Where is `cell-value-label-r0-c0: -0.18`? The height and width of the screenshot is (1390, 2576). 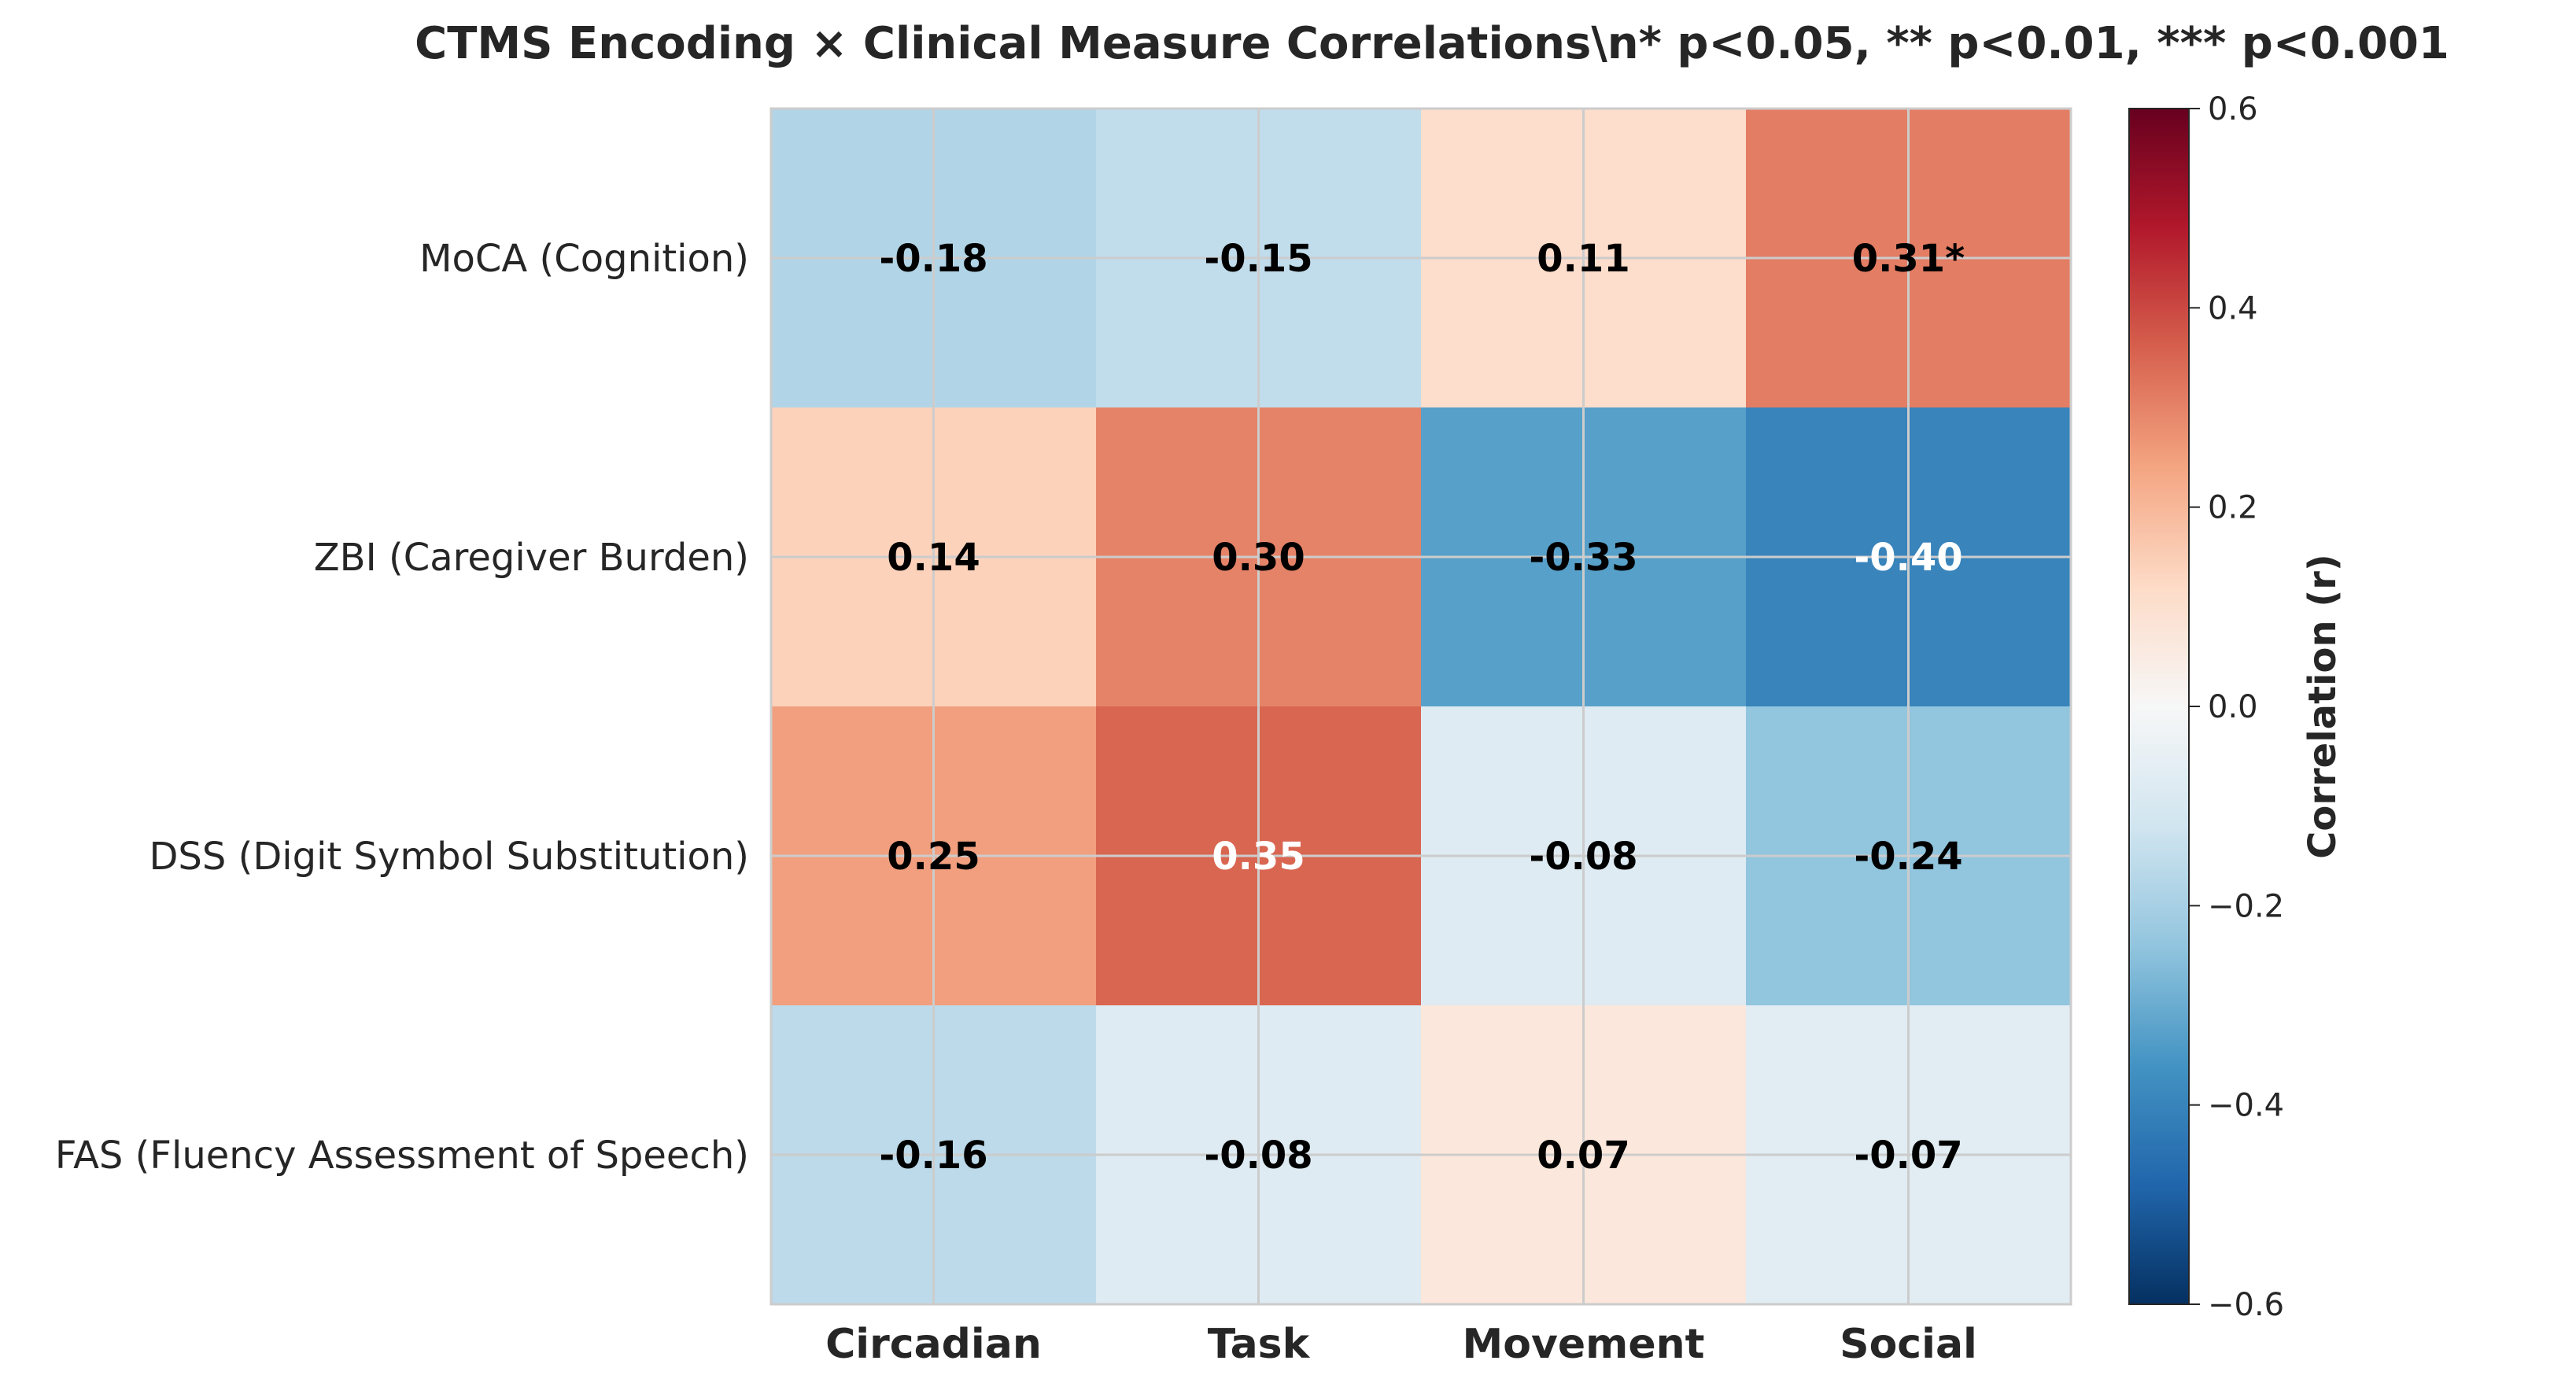
cell-value-label-r0-c0: -0.18 is located at coordinates (933, 259).